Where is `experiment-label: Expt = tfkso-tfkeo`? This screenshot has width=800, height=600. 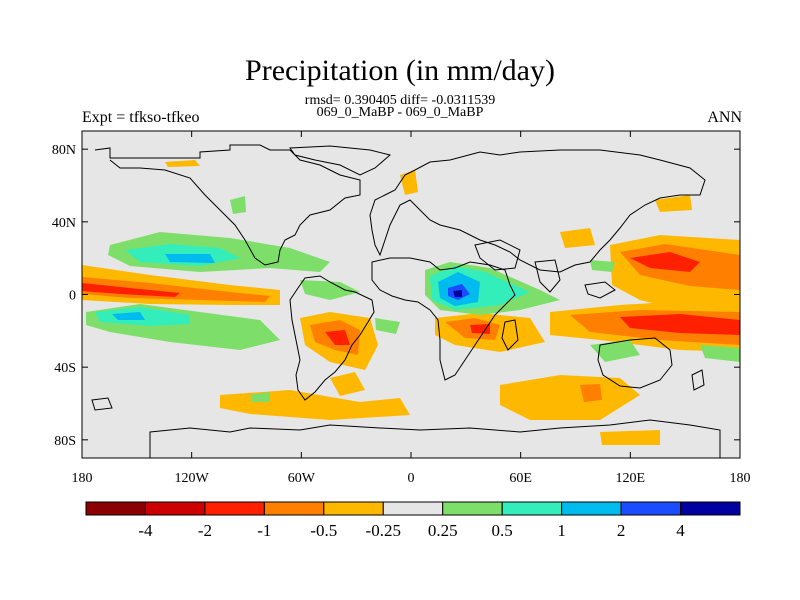
experiment-label: Expt = tfkso-tfkeo is located at coordinates (141, 117).